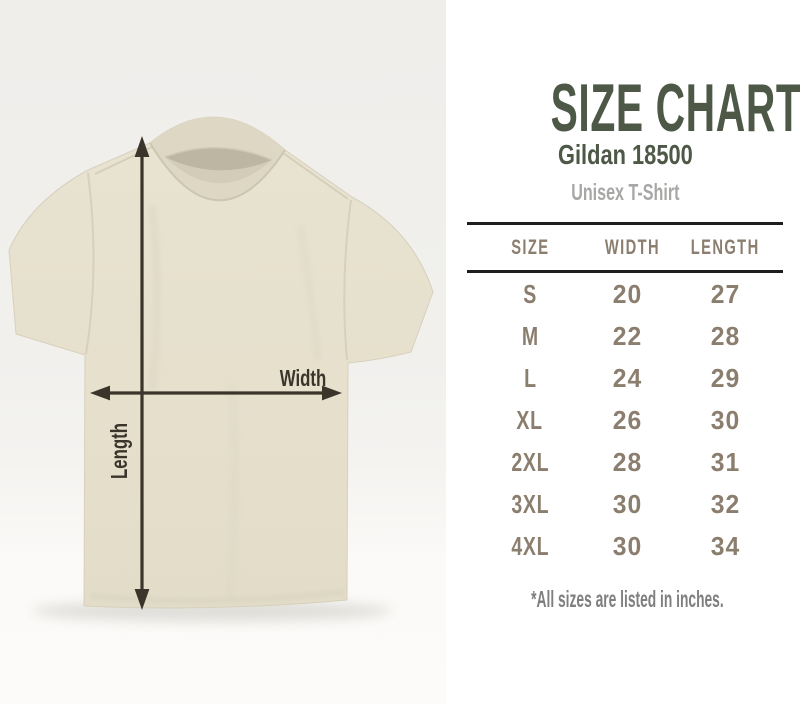 The image size is (800, 704). I want to click on cell-size: S, so click(530, 293).